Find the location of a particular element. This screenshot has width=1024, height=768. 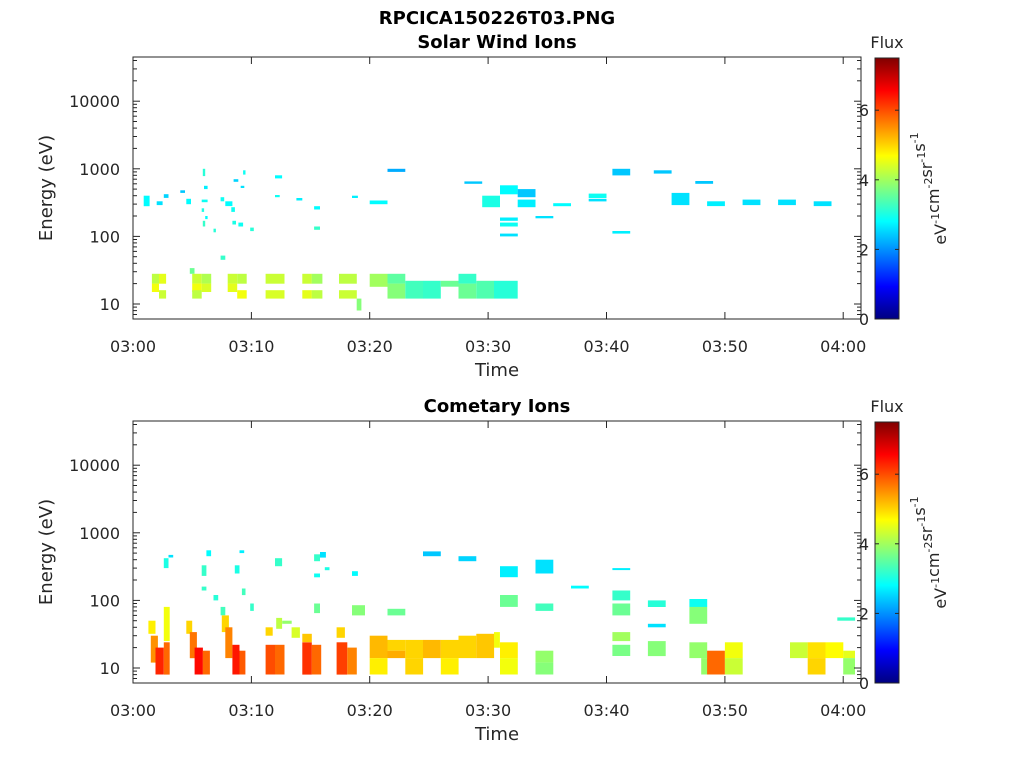

x-tick-label: 03:00 is located at coordinates (133, 710).